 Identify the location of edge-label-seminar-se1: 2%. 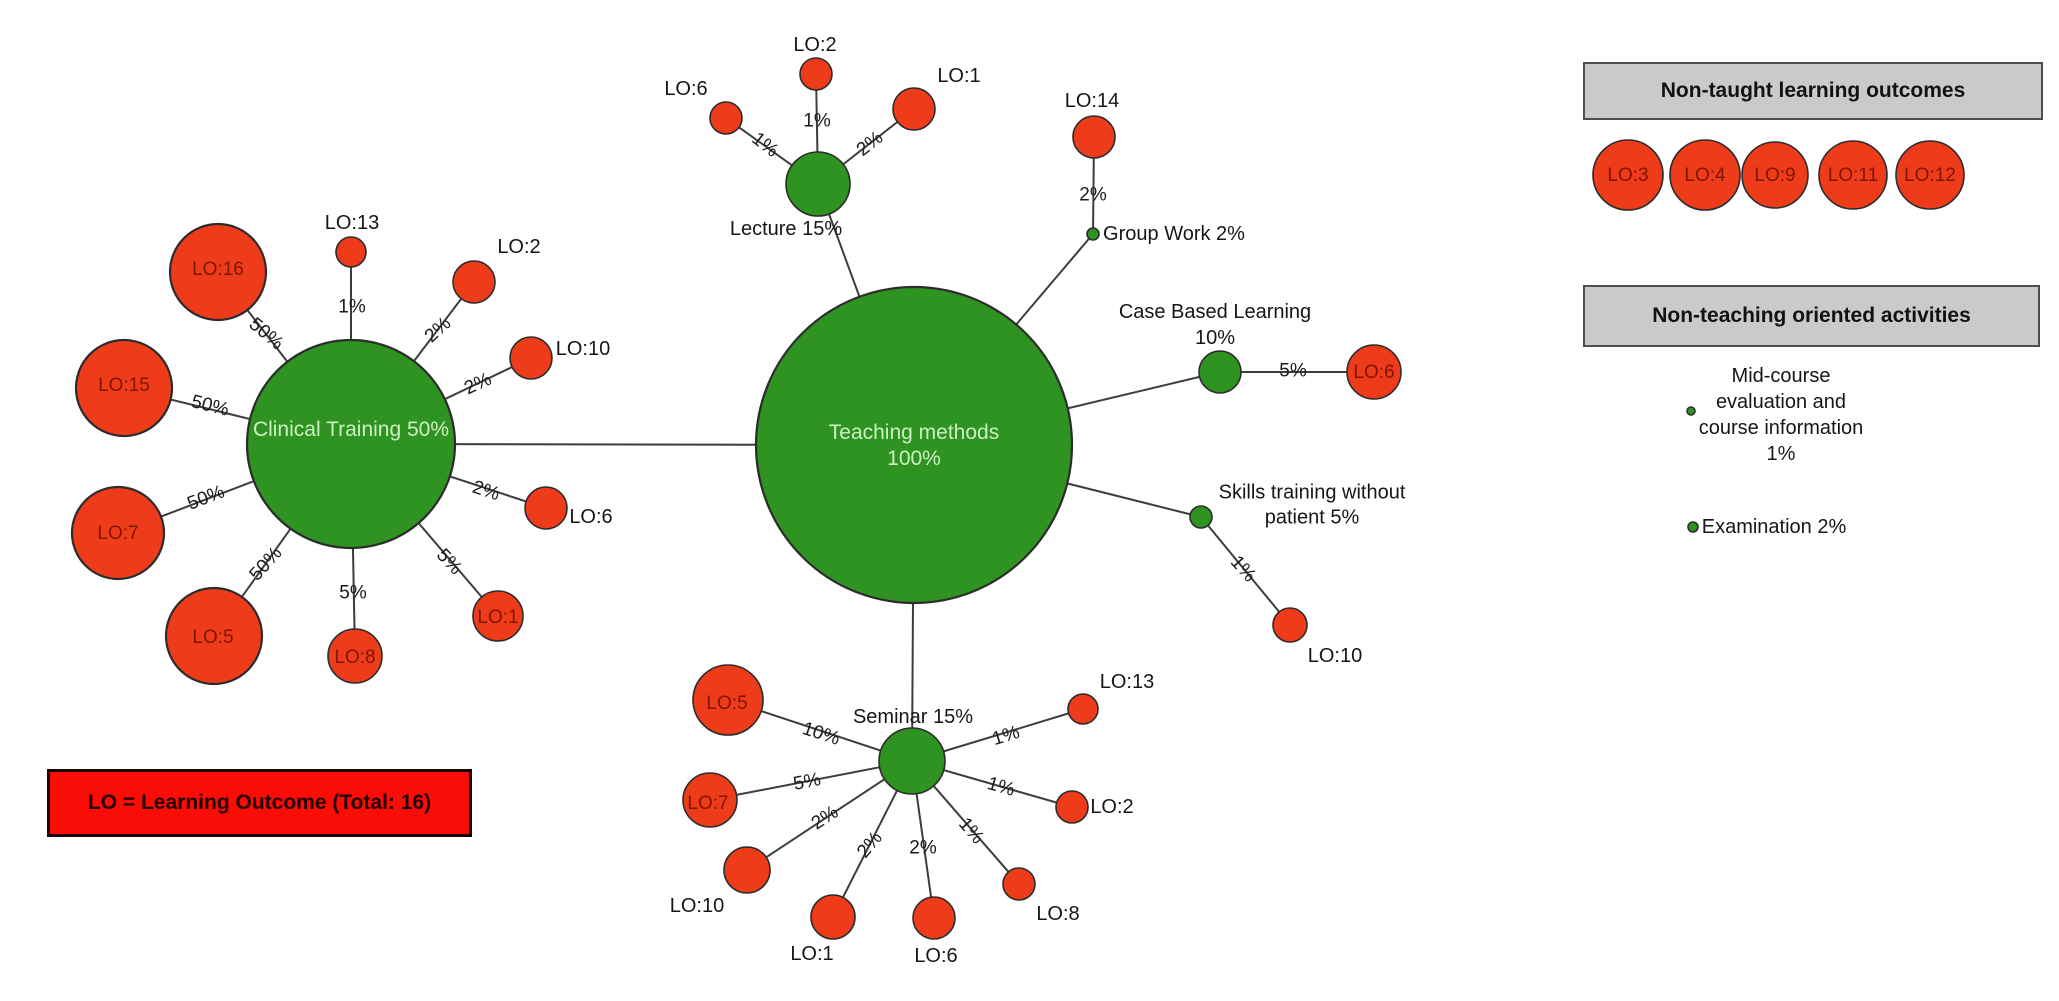
(870, 845).